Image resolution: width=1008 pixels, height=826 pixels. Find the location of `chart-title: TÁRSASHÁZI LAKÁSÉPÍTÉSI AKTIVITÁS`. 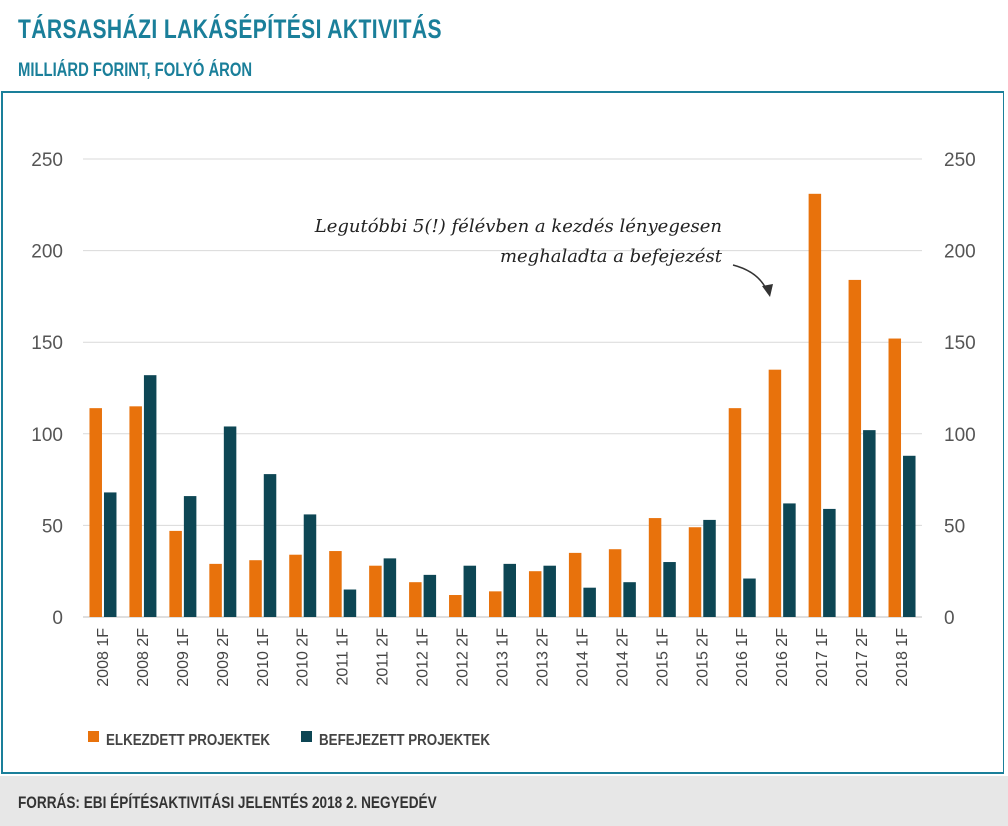

chart-title: TÁRSASHÁZI LAKÁSÉPÍTÉSI AKTIVITÁS is located at coordinates (230, 29).